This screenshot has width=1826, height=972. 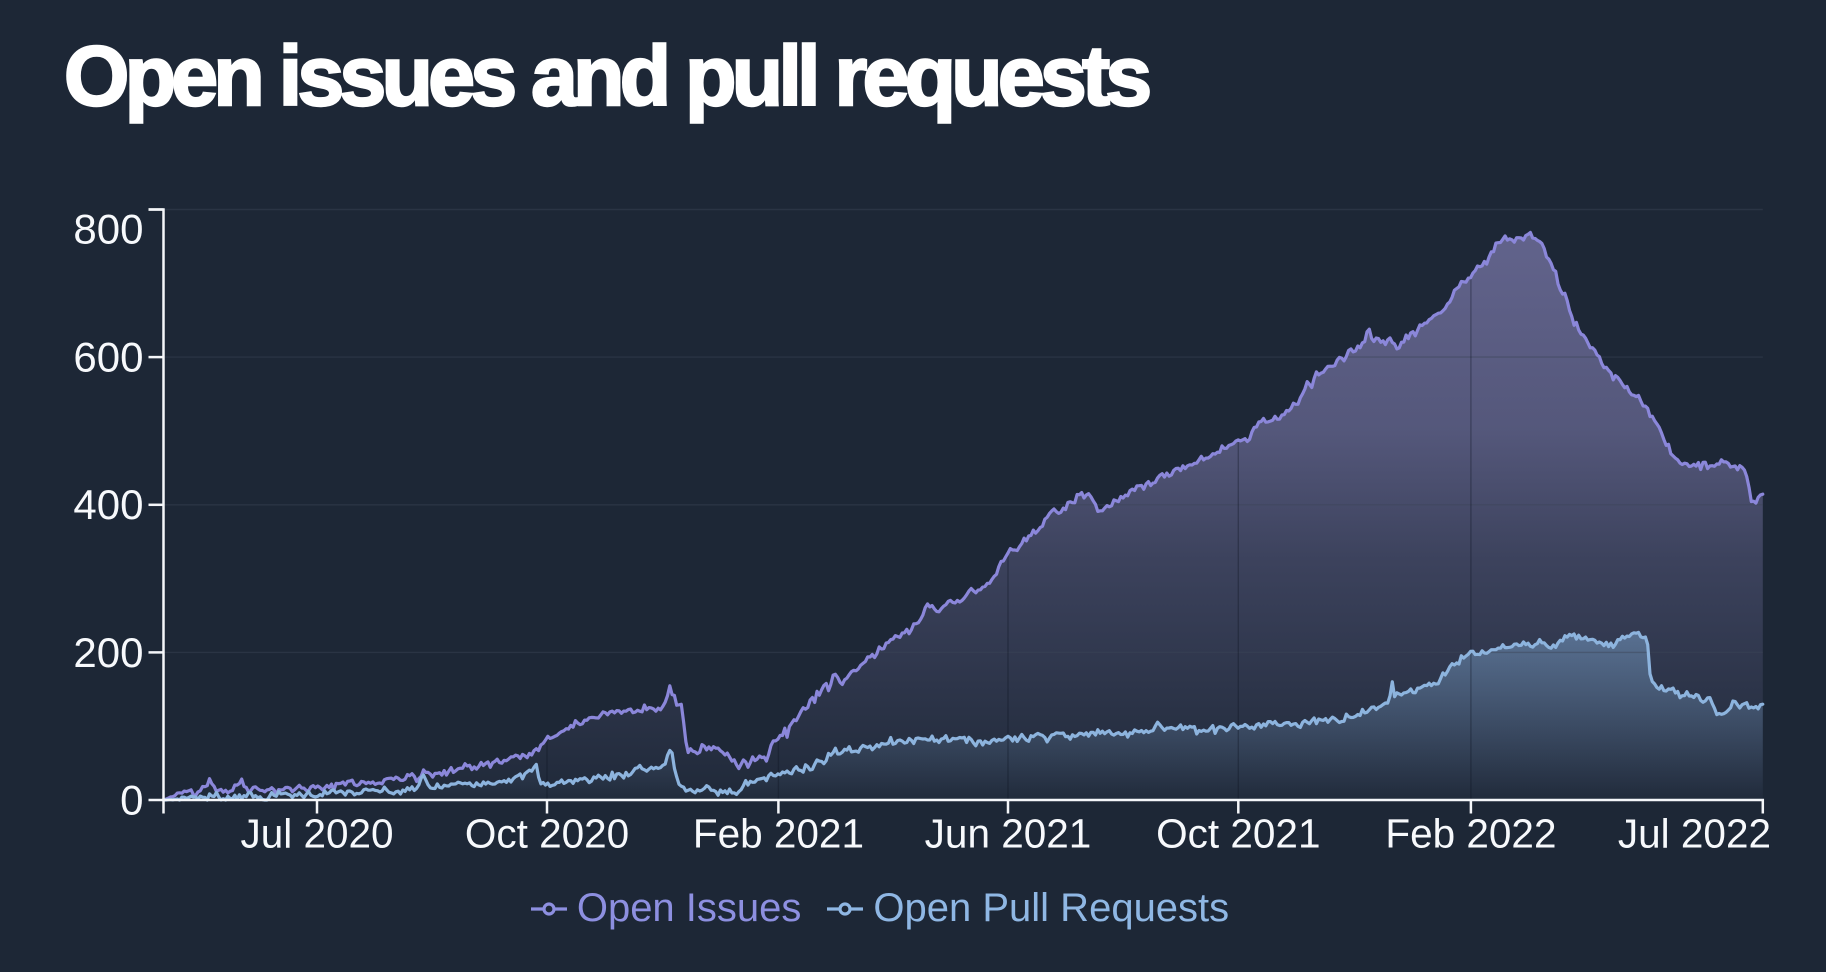 I want to click on svg-text: 800, so click(x=108, y=228).